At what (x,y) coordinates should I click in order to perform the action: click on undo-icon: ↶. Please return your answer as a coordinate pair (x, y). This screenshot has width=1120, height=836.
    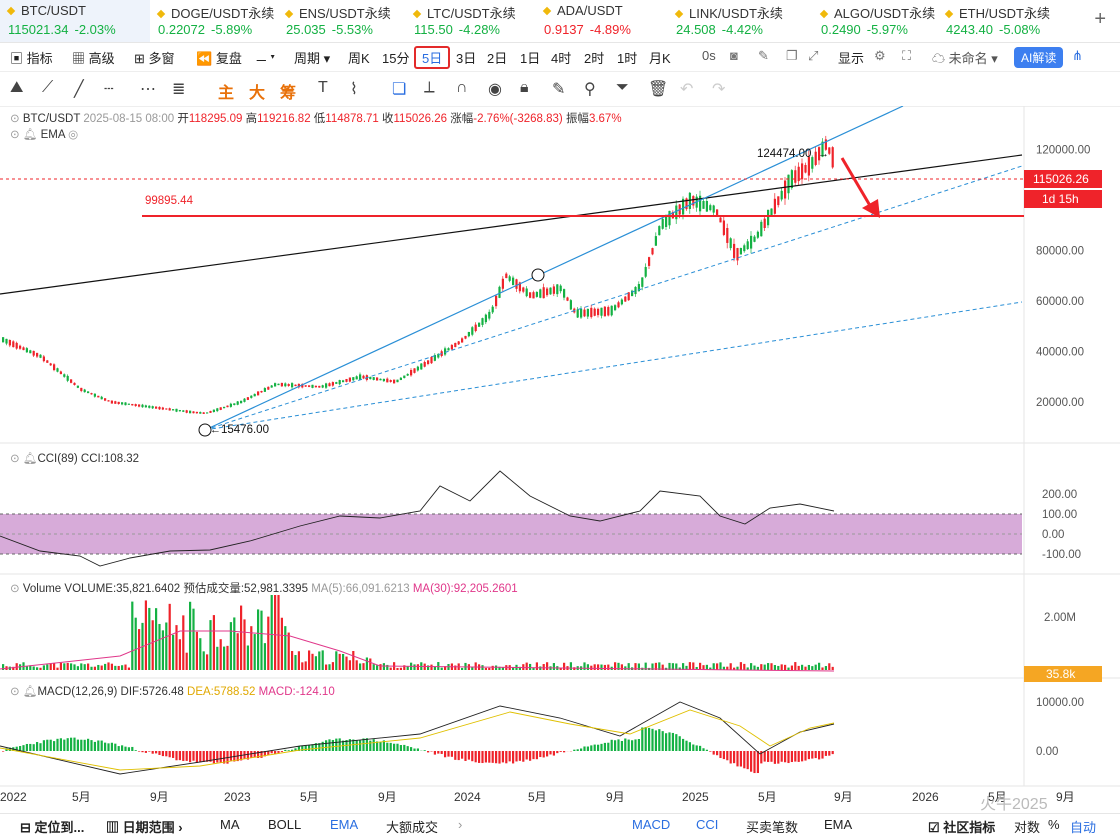
    Looking at the image, I should click on (686, 89).